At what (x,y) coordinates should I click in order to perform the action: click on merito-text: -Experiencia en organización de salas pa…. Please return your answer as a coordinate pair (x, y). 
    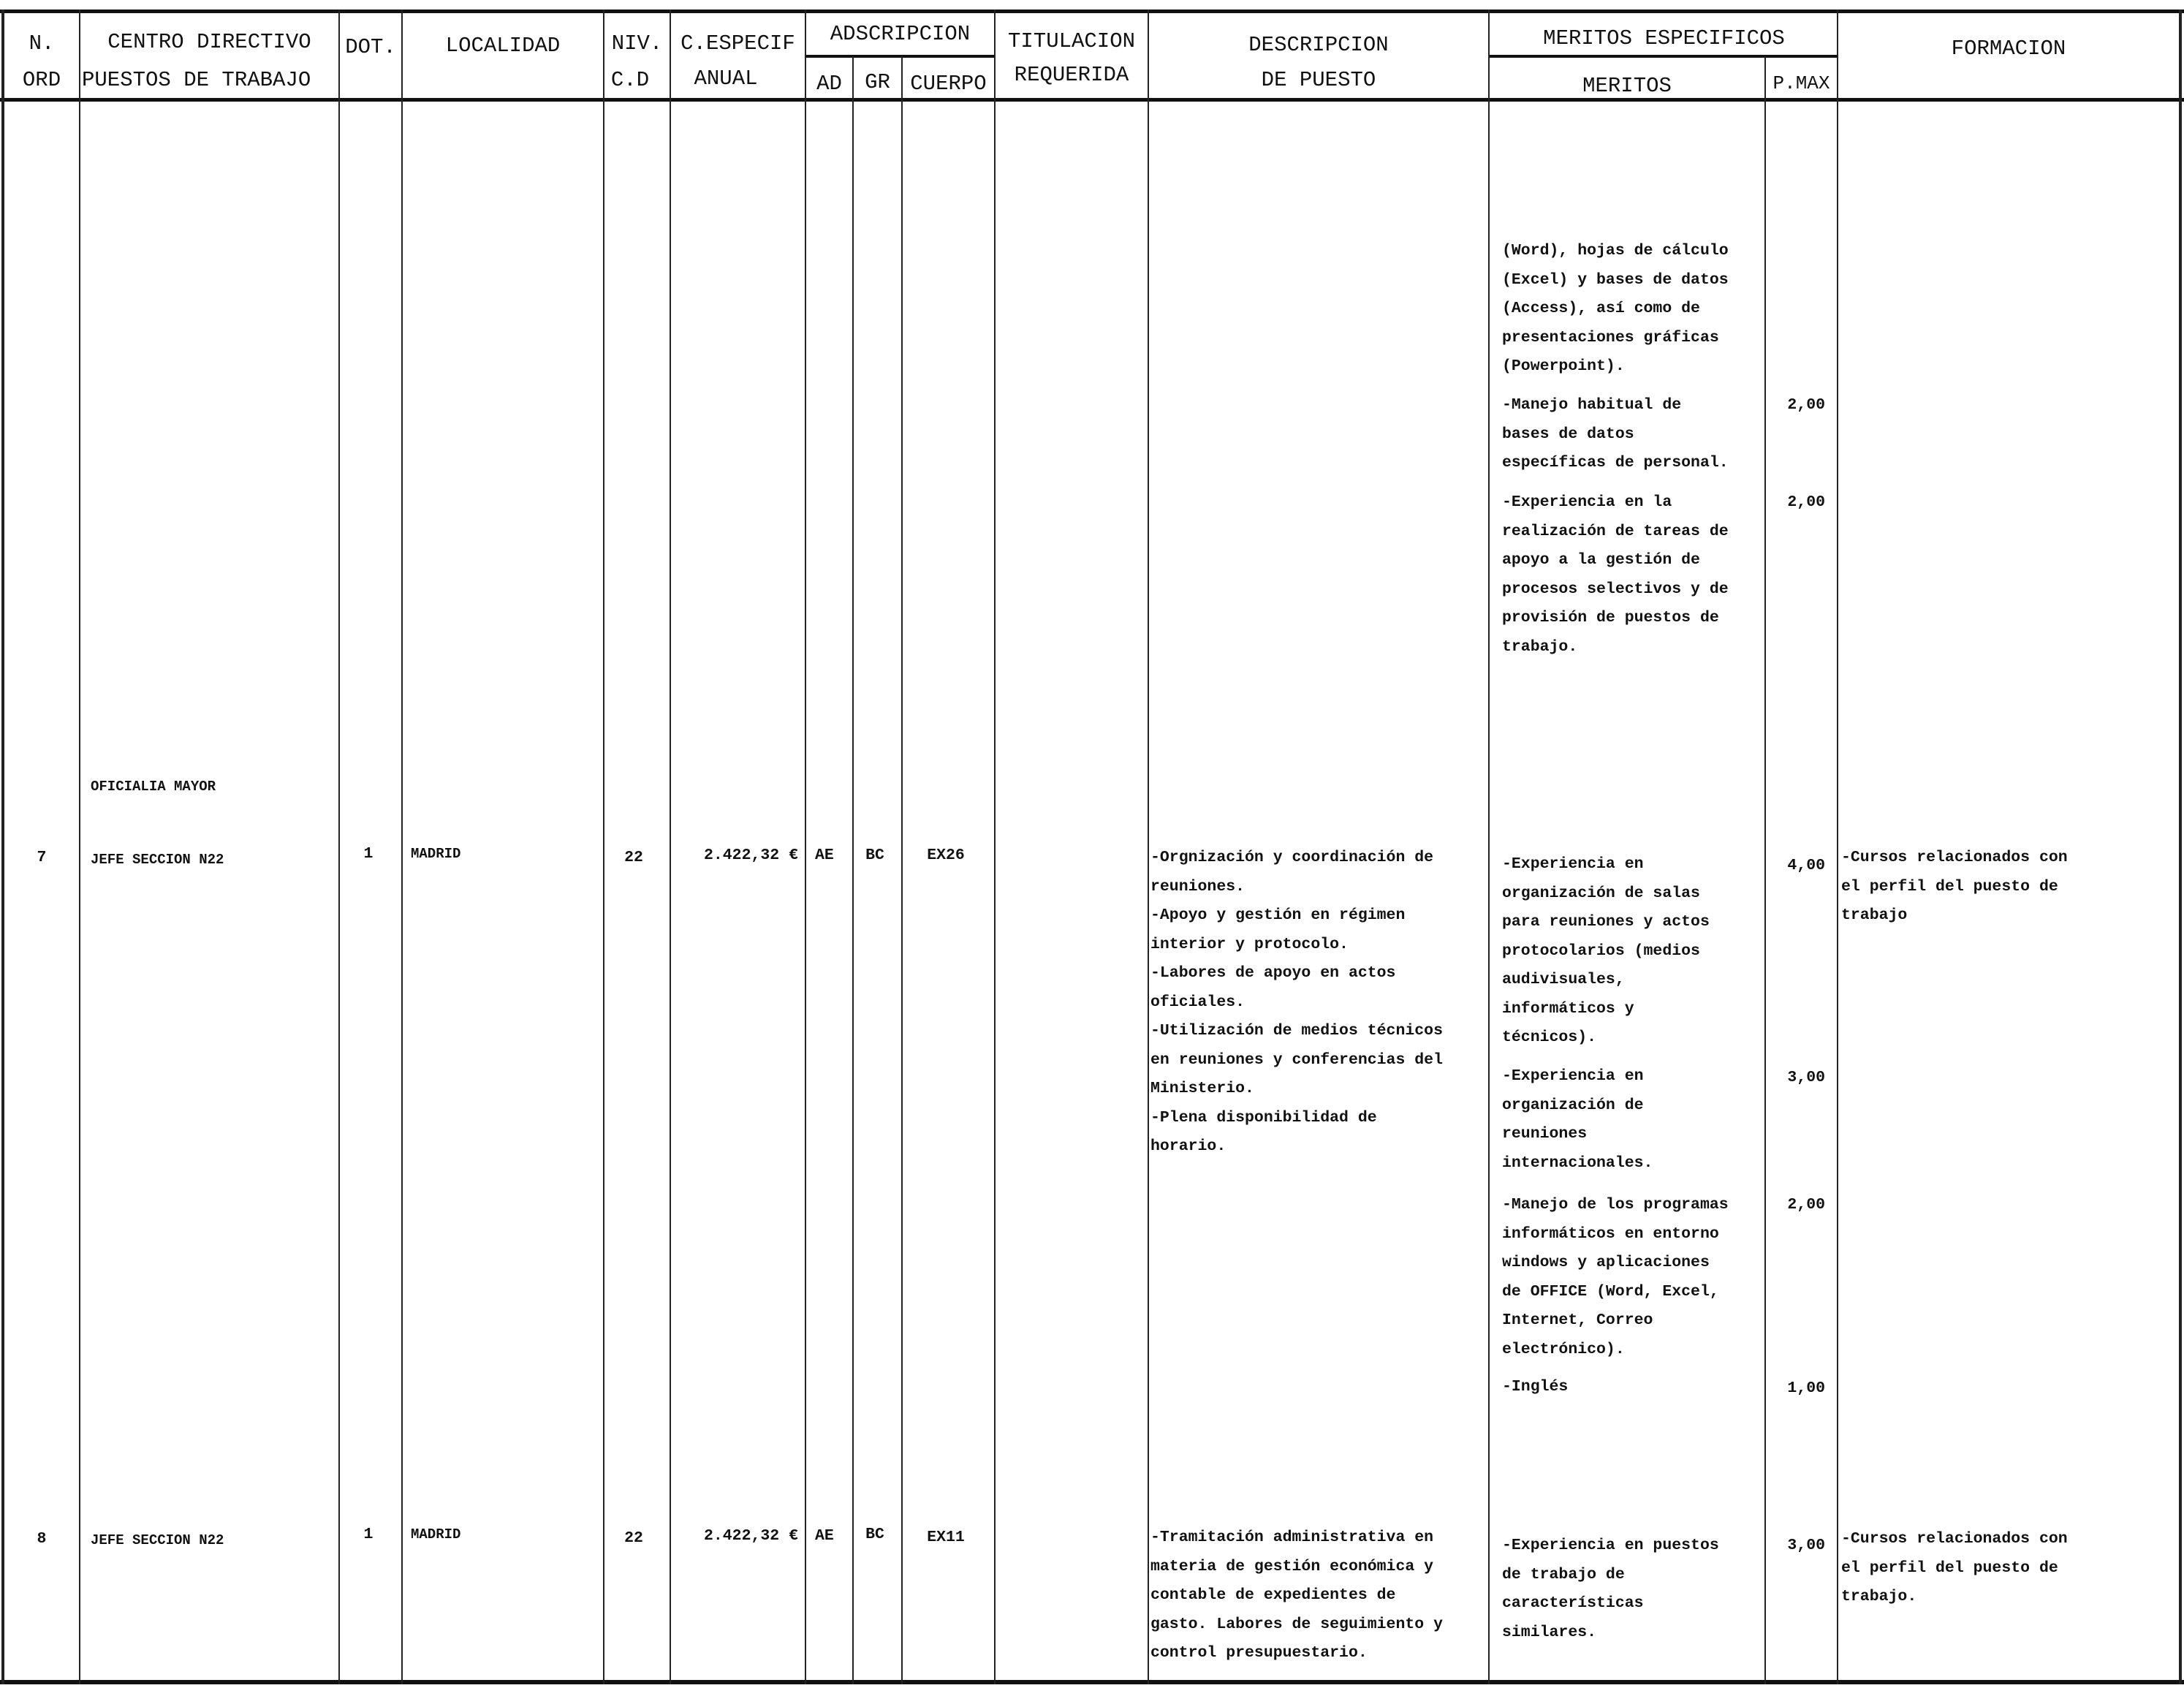
    Looking at the image, I should click on (1606, 951).